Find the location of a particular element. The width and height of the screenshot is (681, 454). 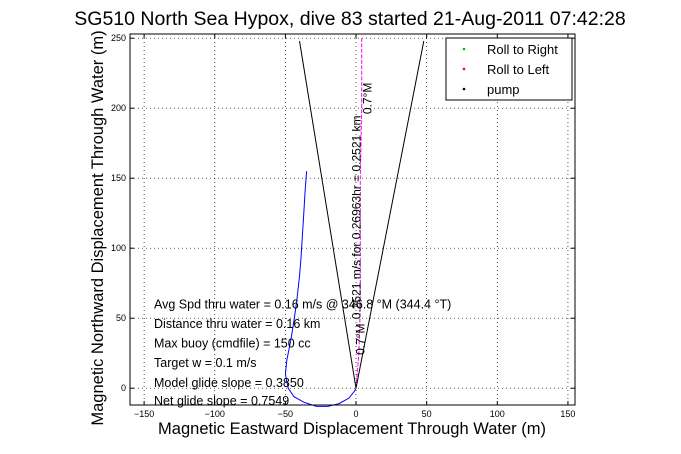

x-tick-label: −50 is located at coordinates (285, 414).